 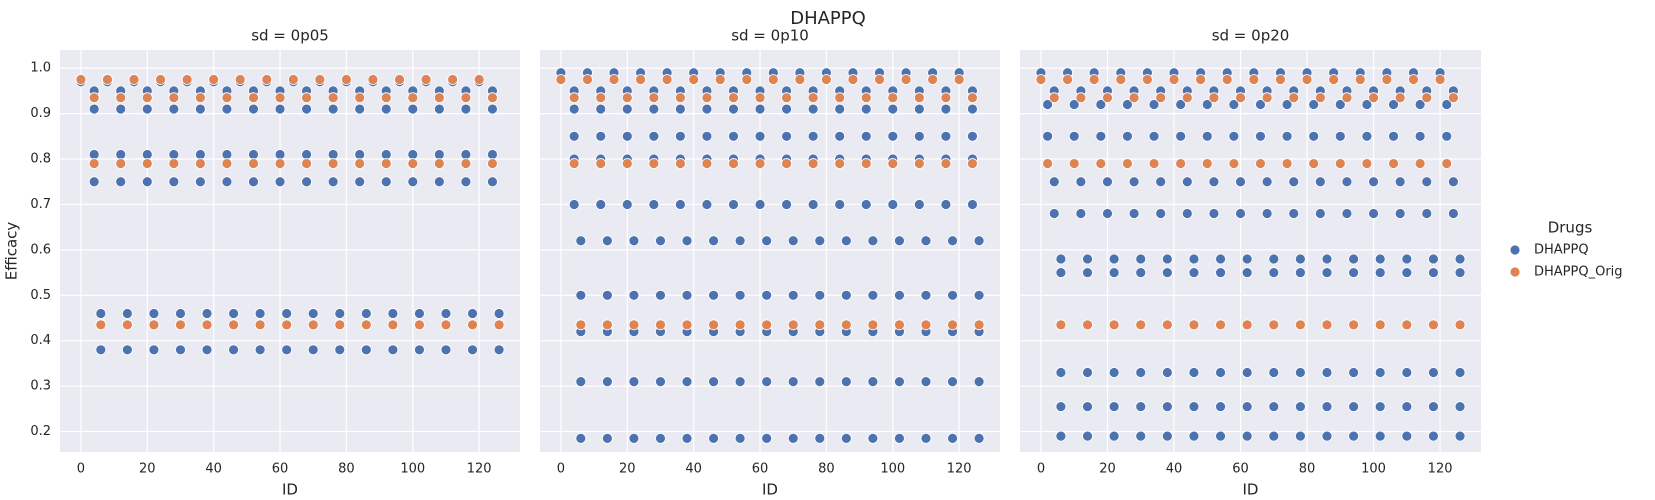 What do you see at coordinates (213, 469) in the screenshot?
I see `x-tick-label: 40` at bounding box center [213, 469].